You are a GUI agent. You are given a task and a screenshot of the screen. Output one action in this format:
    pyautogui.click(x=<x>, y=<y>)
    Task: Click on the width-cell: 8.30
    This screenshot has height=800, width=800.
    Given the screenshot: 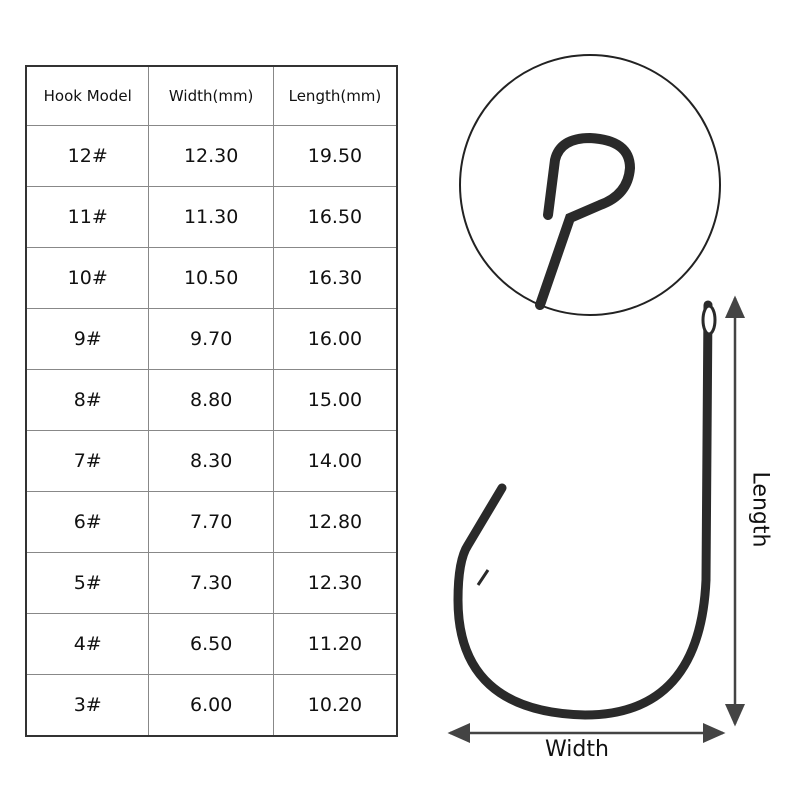 What is the action you would take?
    pyautogui.click(x=211, y=461)
    